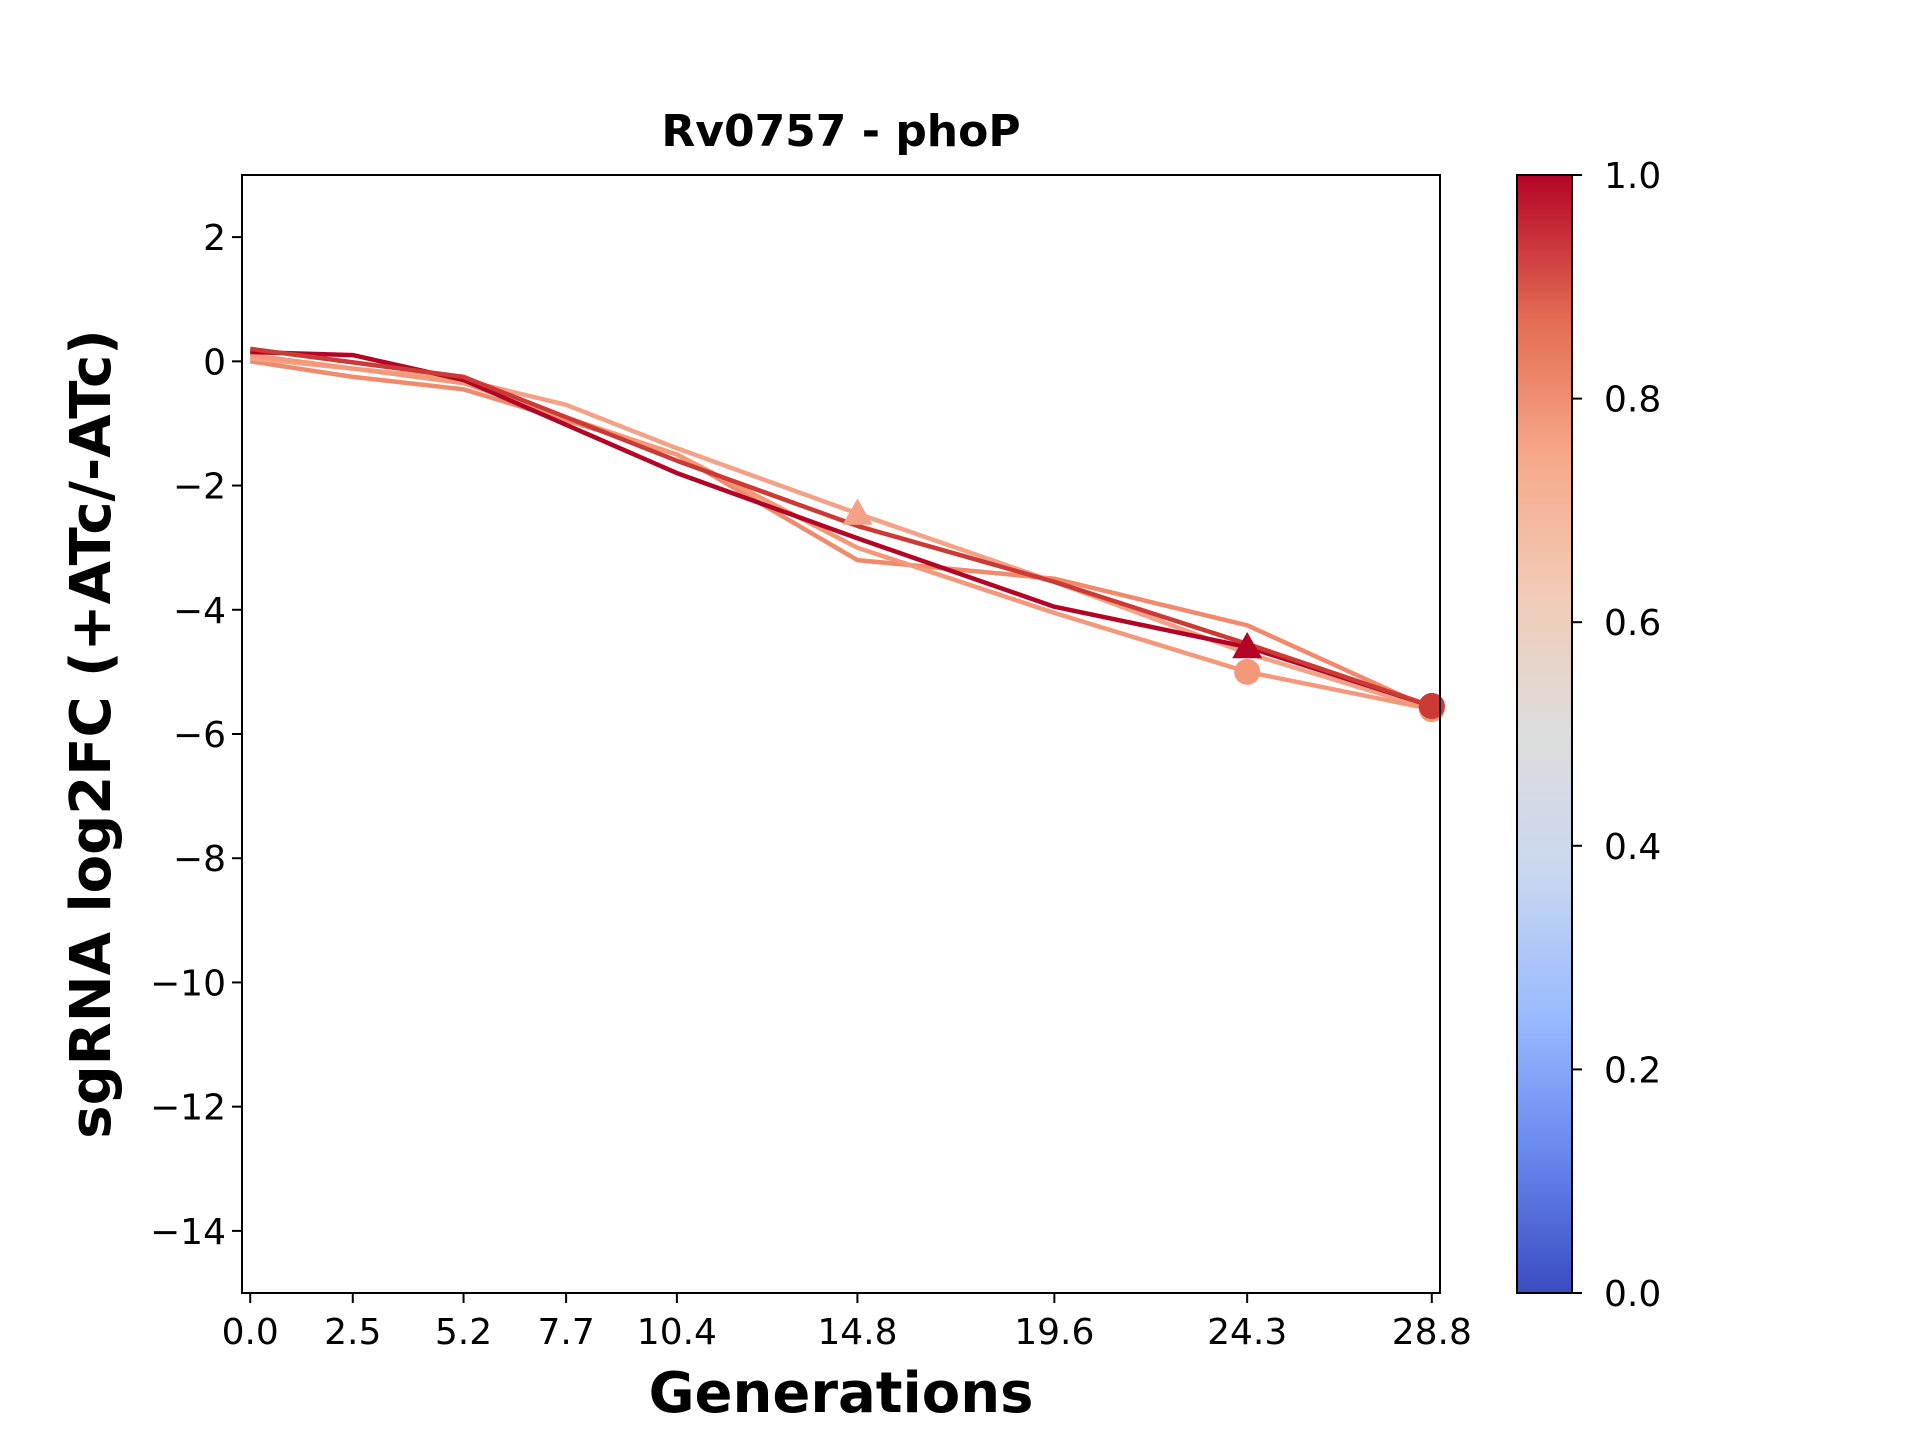 This screenshot has height=1440, width=1920. I want to click on chart-title: Rv0757 - phoP, so click(840, 131).